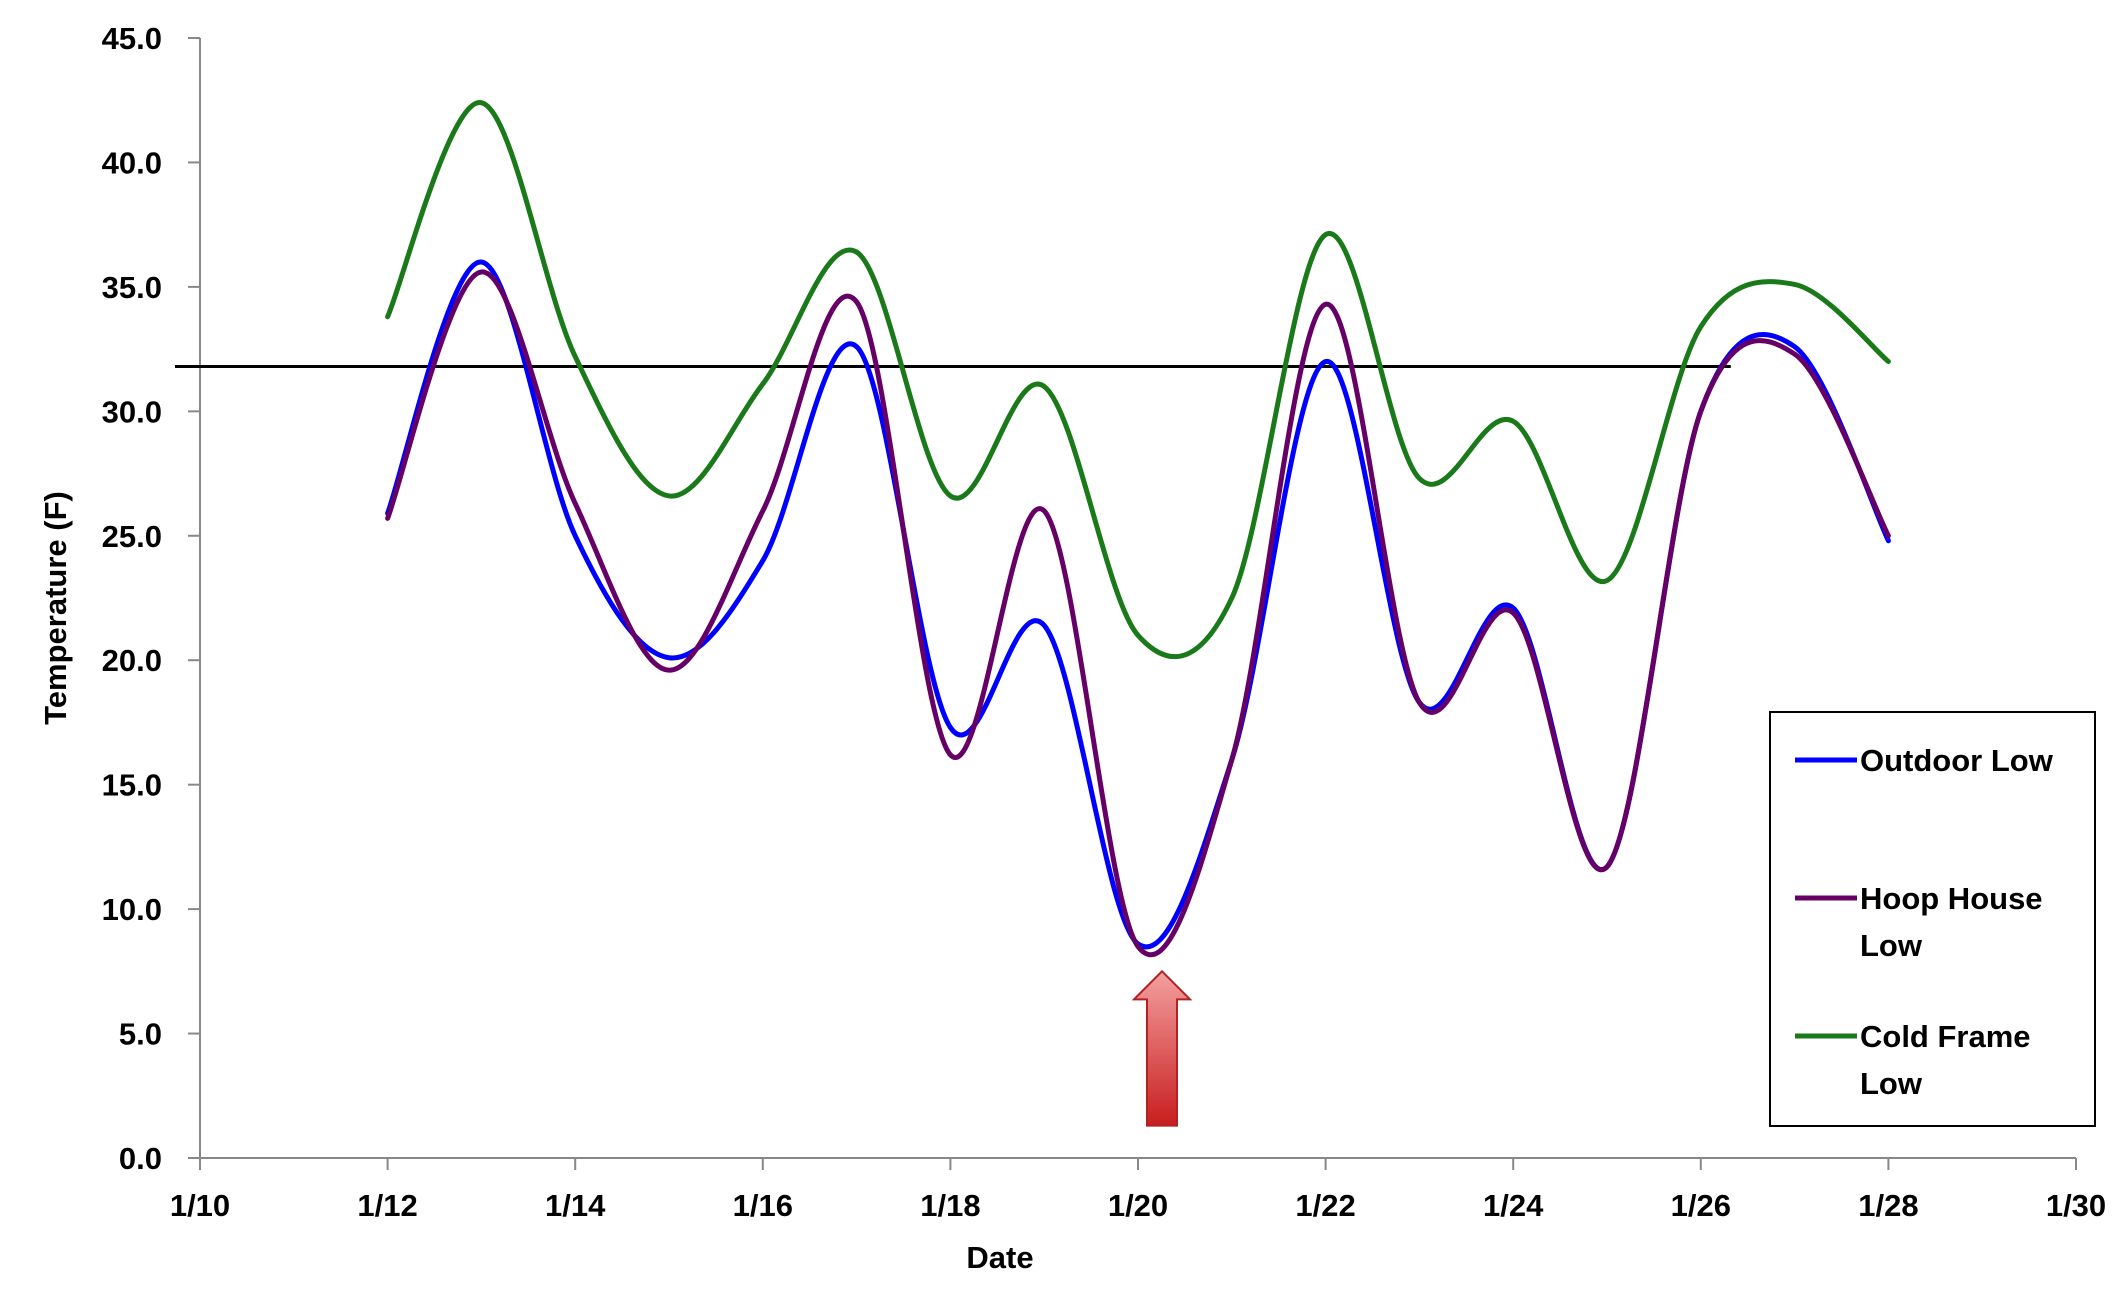  I want to click on y-tick-label: 30.0, so click(132, 411).